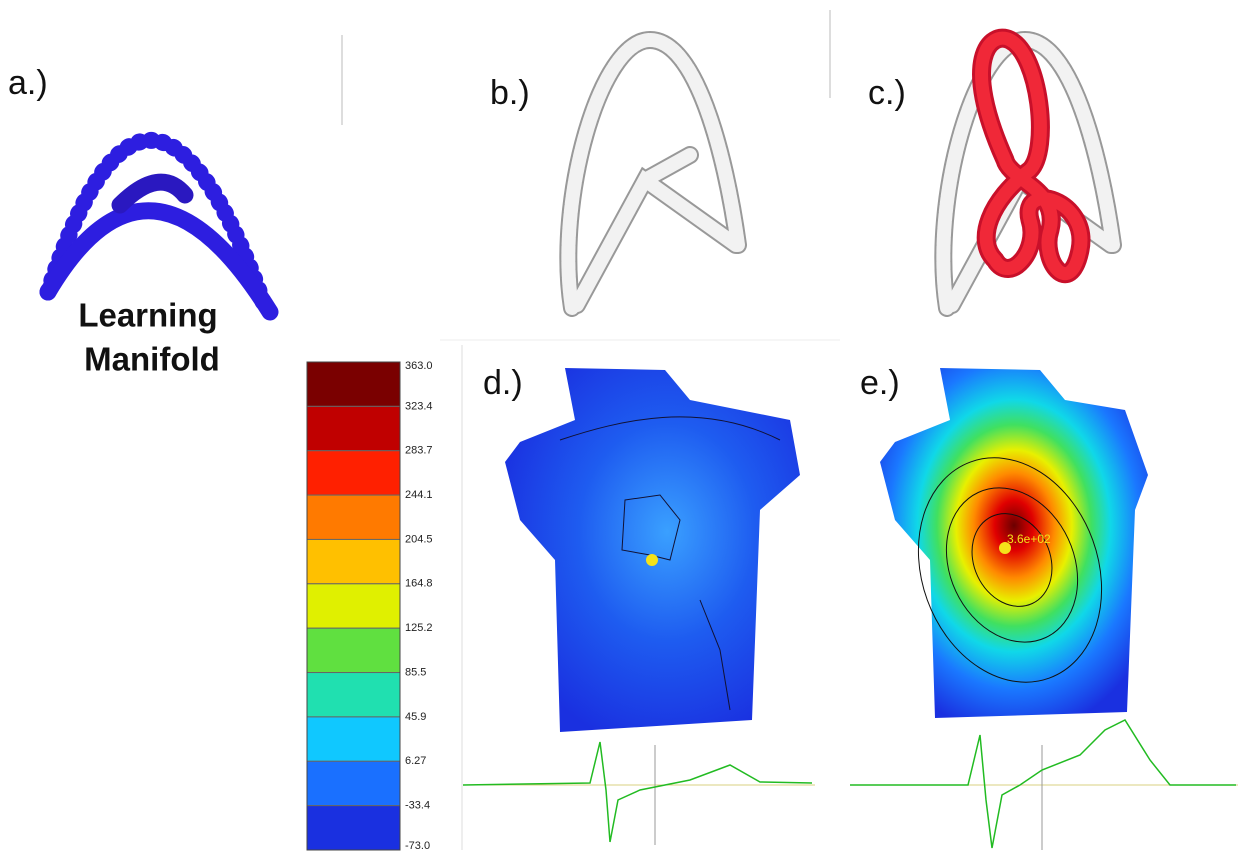 This screenshot has height=857, width=1243. Describe the element at coordinates (415, 672) in the screenshot. I see `colorbar-label: 85.5` at that location.